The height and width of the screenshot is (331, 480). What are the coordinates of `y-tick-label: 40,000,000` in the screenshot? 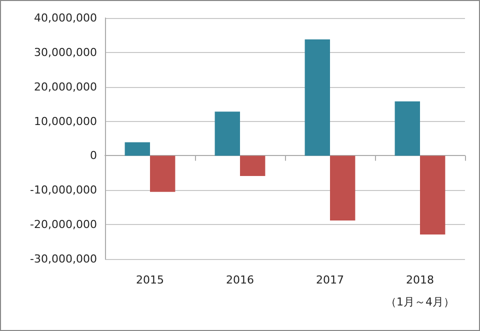 It's located at (65, 18).